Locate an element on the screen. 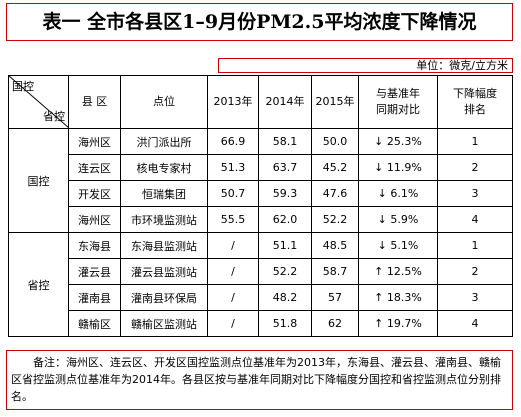 The width and height of the screenshot is (521, 417). cell: 62.0 is located at coordinates (285, 219).